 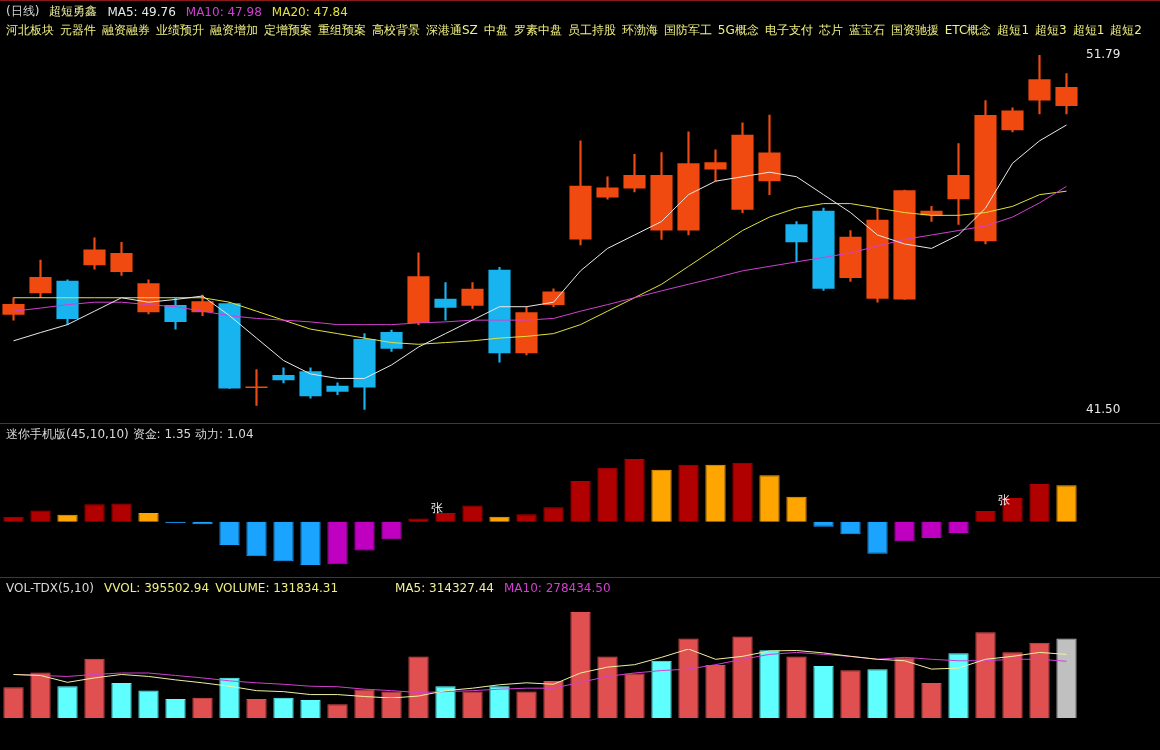 I want to click on text: 高校背景, so click(x=396, y=30).